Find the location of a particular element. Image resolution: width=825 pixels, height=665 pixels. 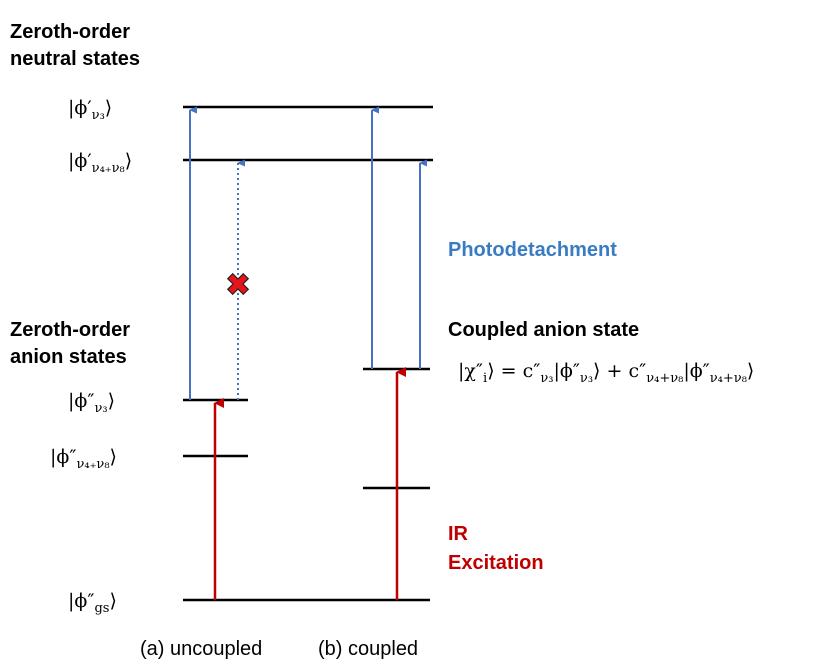

level-label: |ϕ″ν₄₊ν₈⟩ is located at coordinates (83, 459).